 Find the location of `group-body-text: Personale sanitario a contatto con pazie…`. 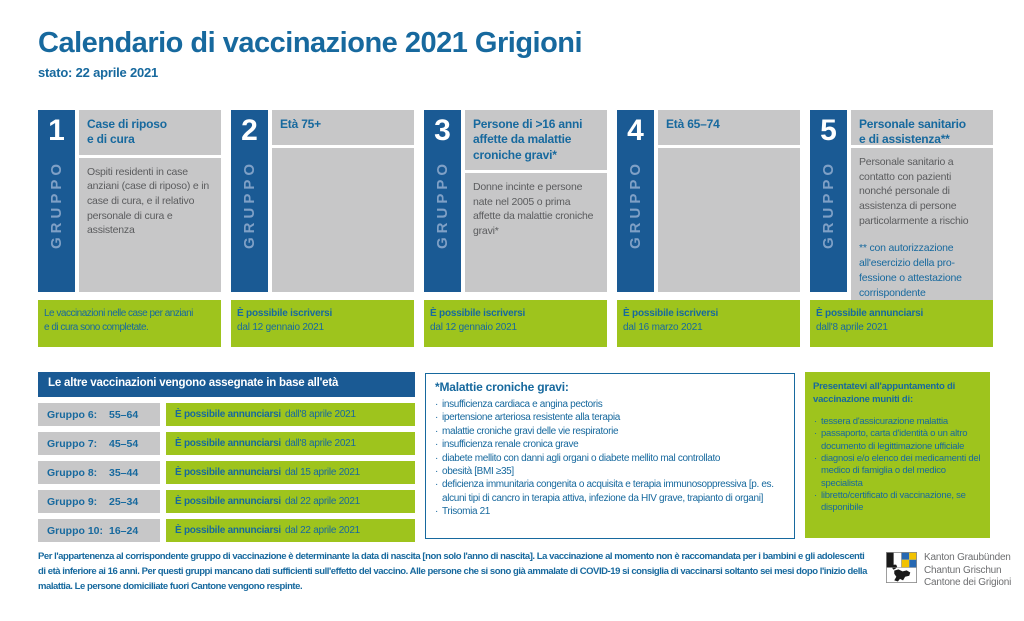

group-body-text: Personale sanitario a contatto con pazie… is located at coordinates (914, 191).